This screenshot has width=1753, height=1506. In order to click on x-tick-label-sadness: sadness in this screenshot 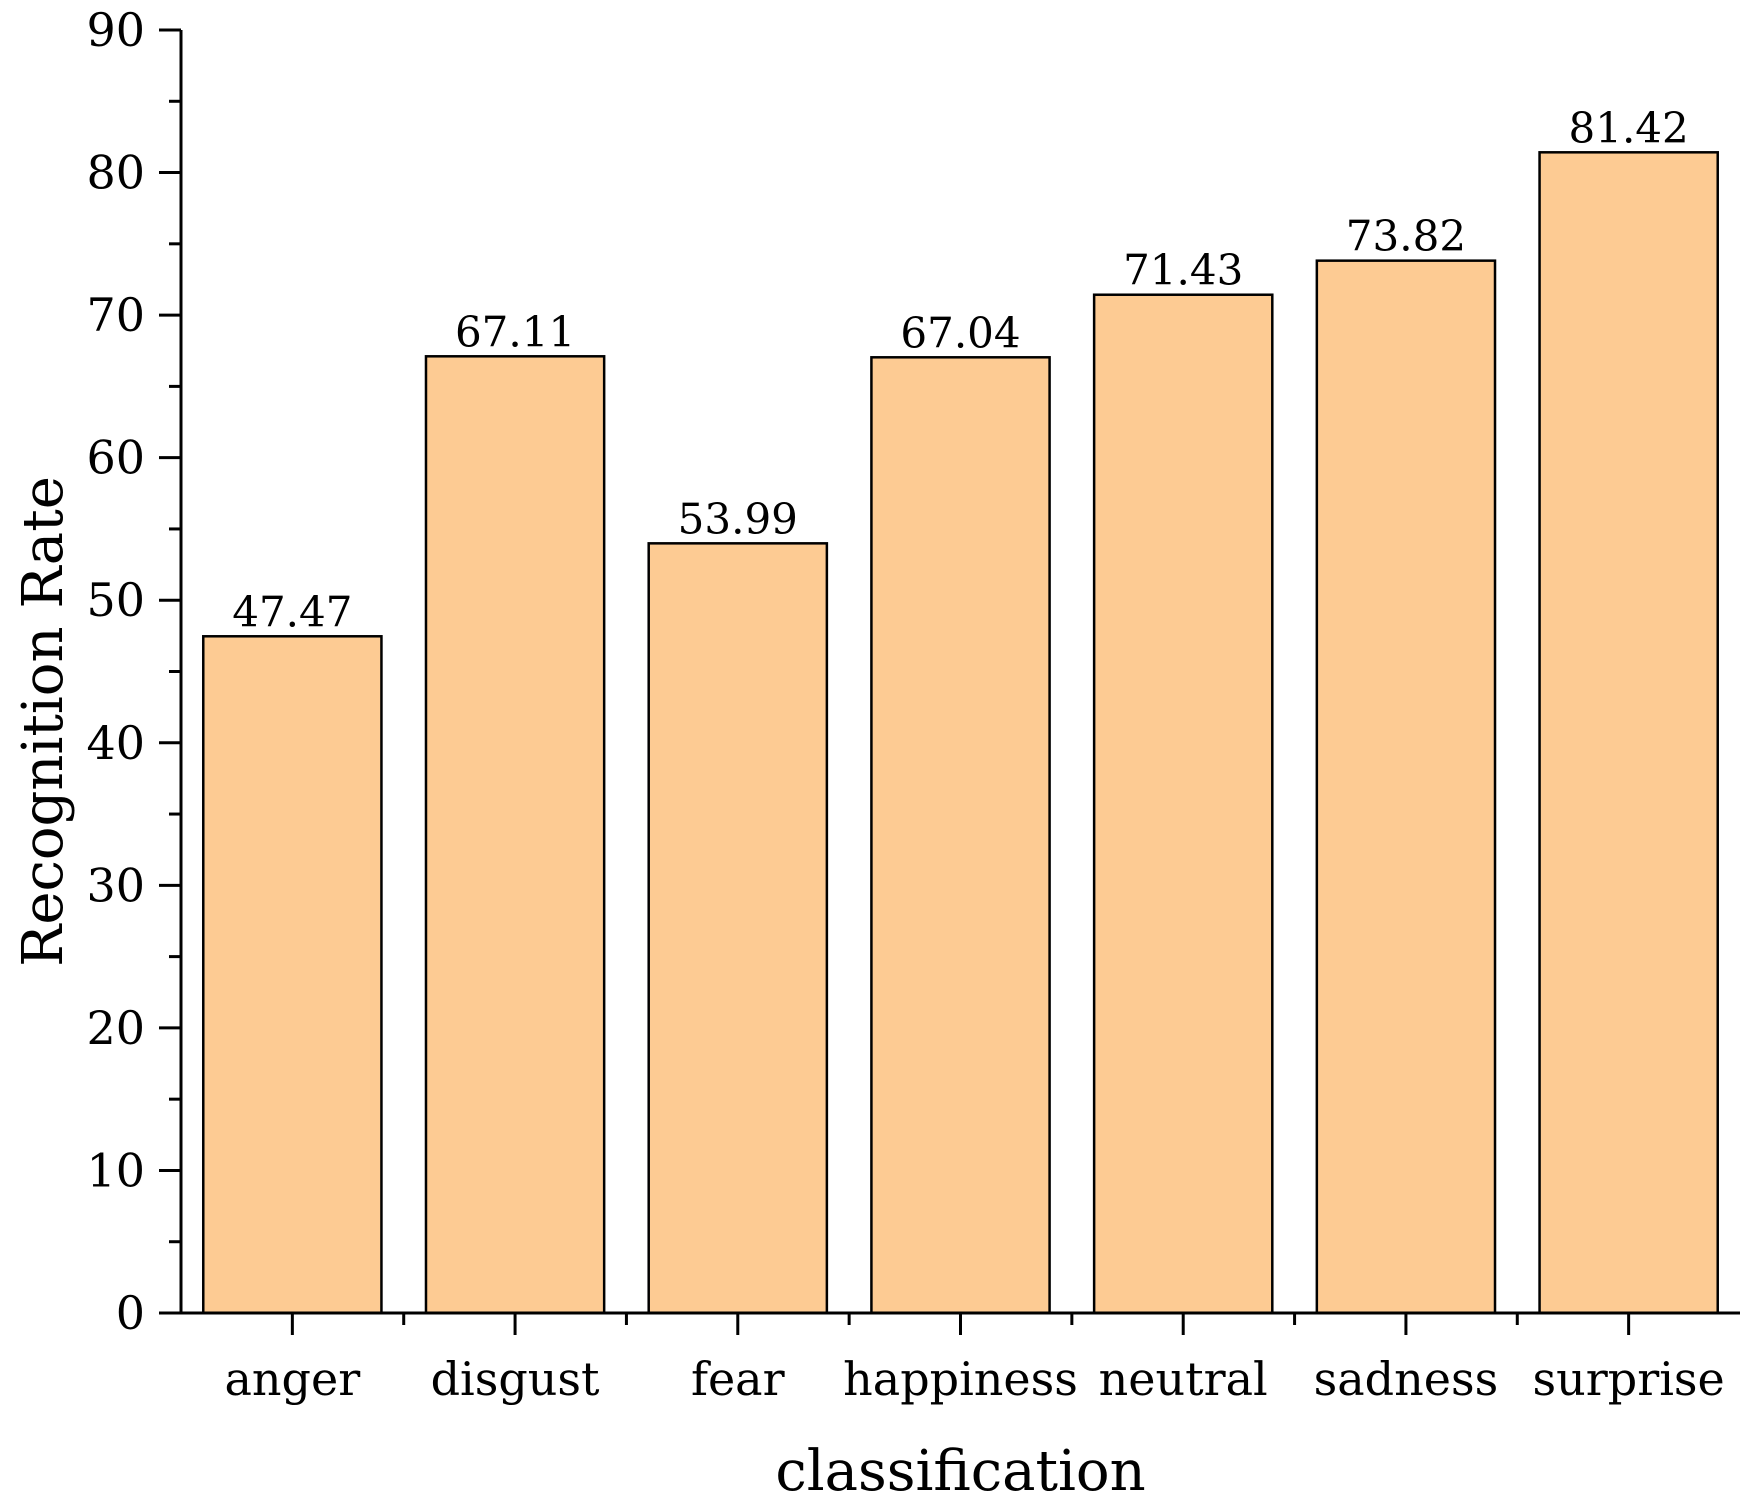, I will do `click(1406, 1379)`.